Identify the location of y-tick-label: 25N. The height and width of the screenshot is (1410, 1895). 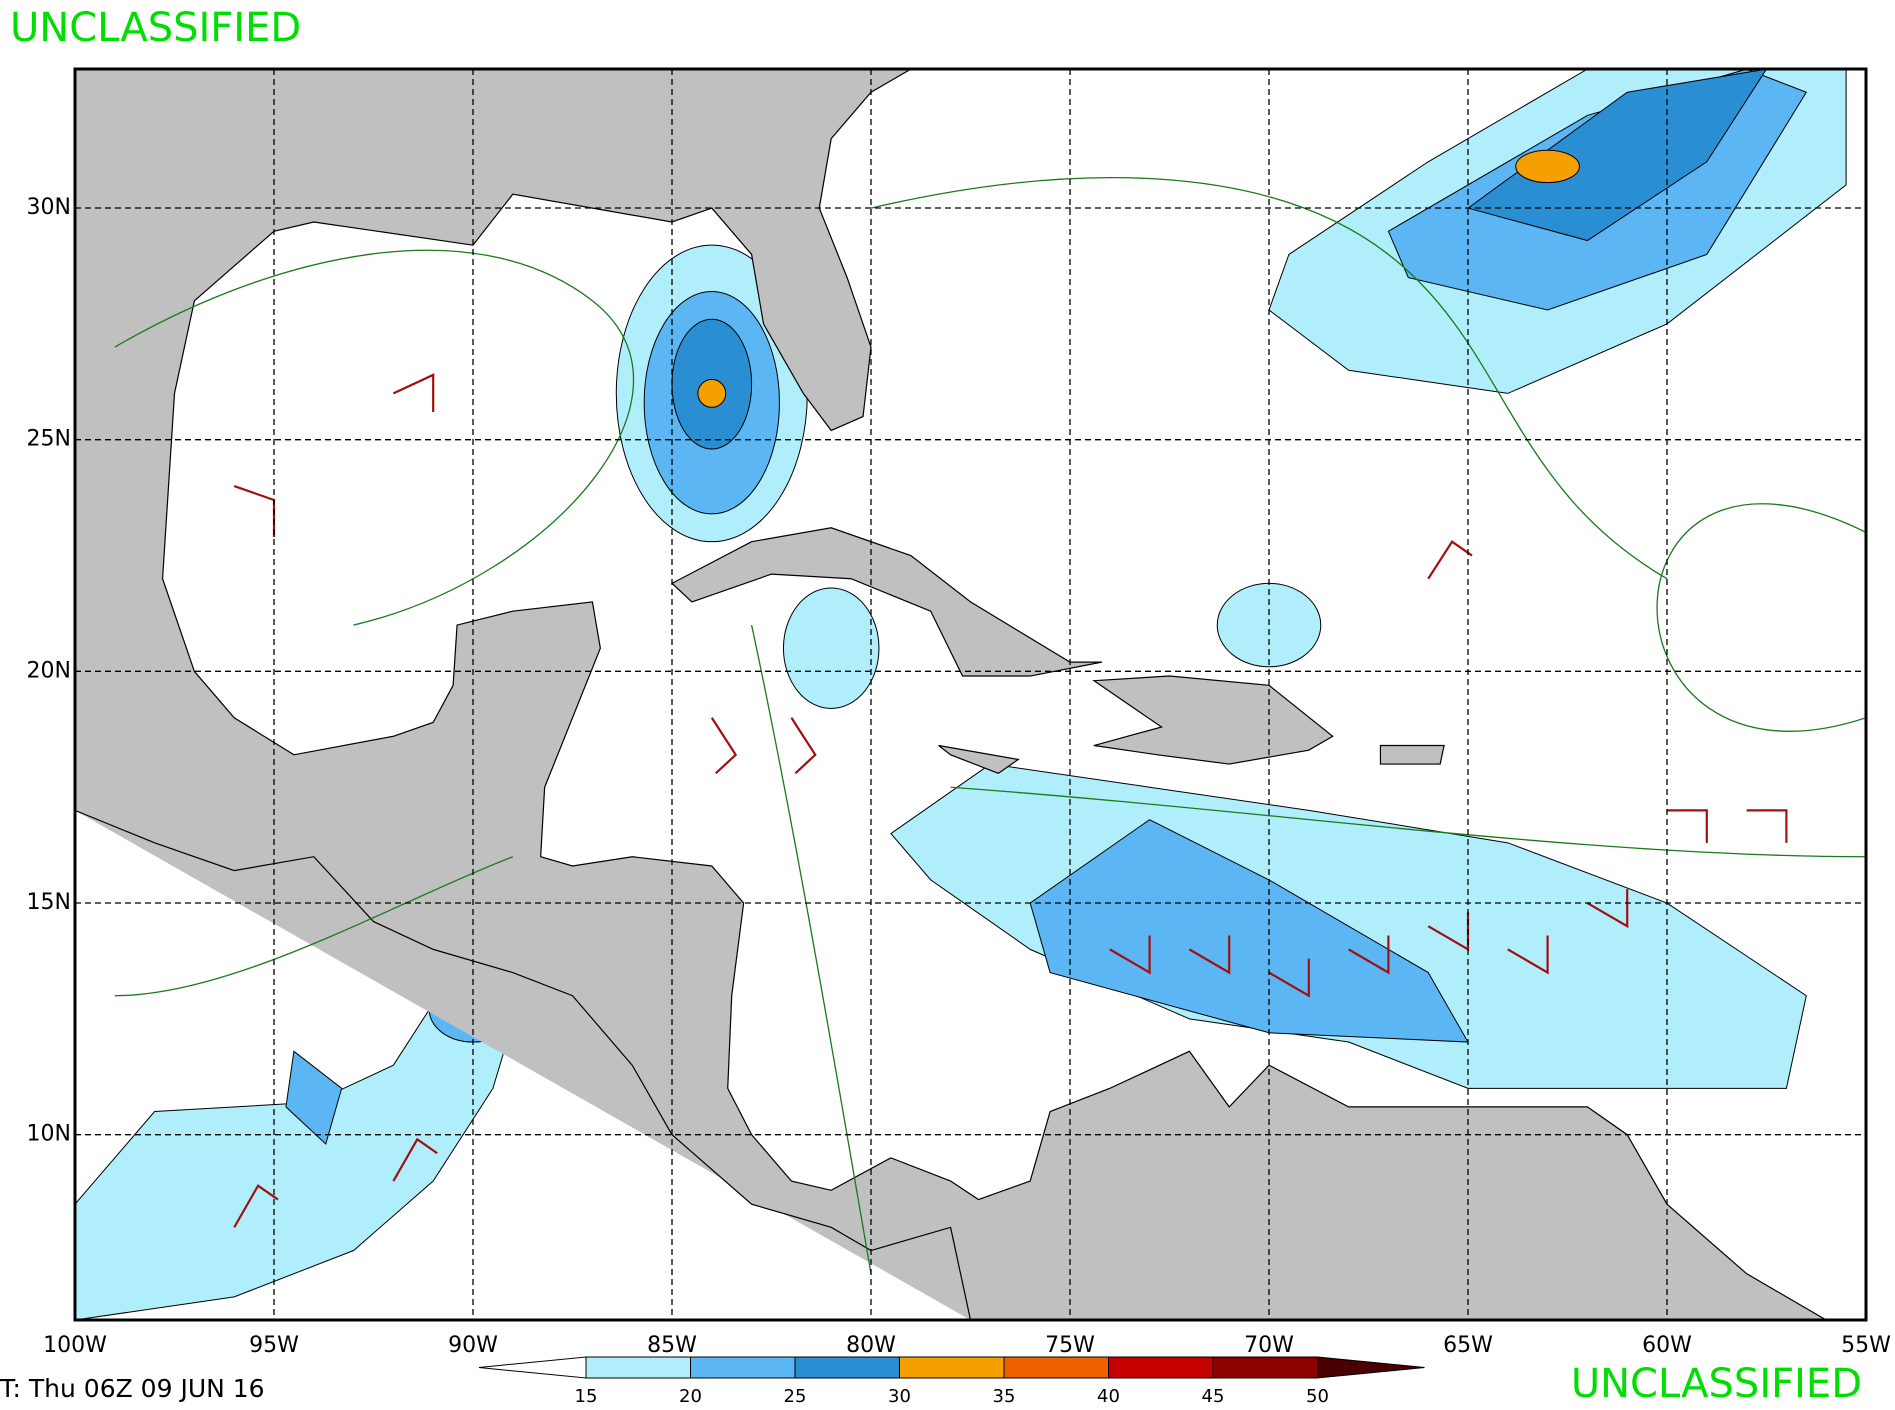
(49, 439).